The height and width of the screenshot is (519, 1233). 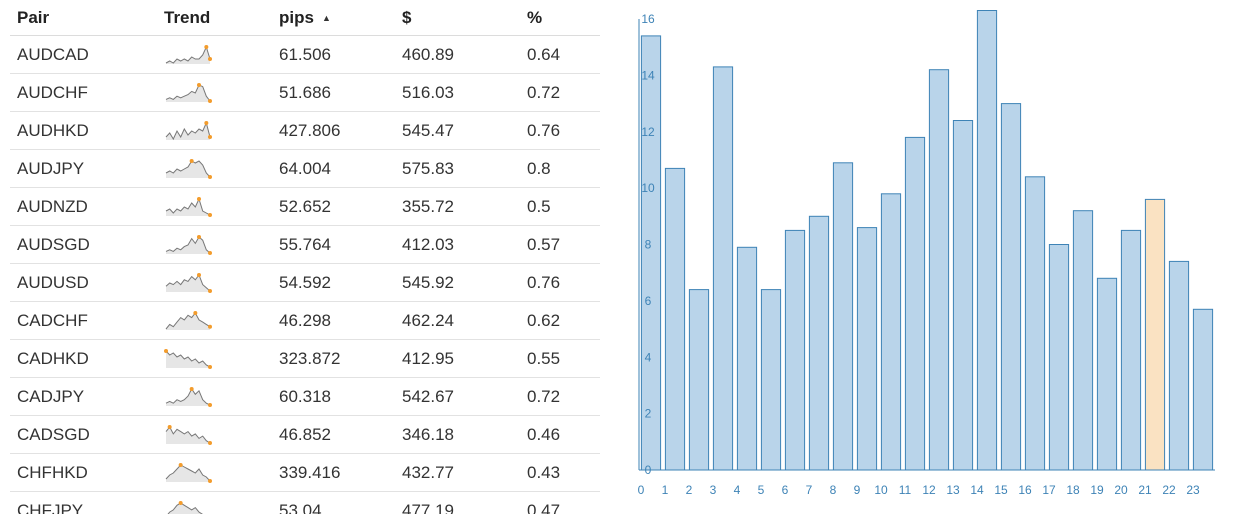 I want to click on pair-cell: AUDSGD, so click(x=83, y=244).